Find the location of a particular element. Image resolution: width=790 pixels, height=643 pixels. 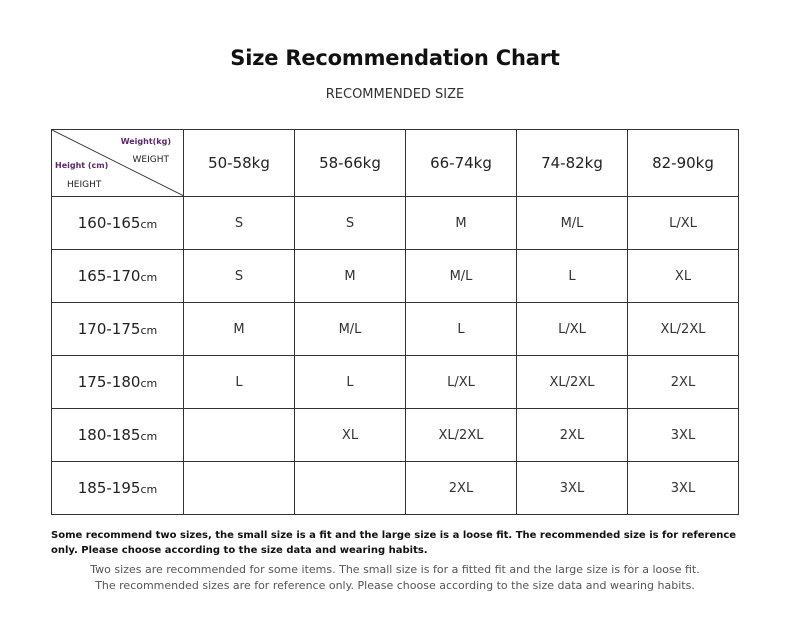

height-range: 175-180 is located at coordinates (109, 382).